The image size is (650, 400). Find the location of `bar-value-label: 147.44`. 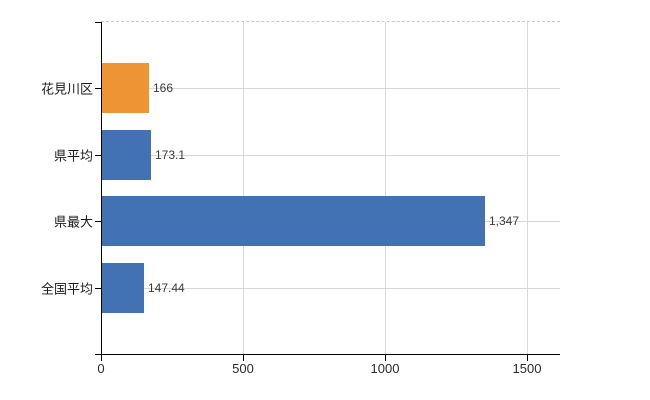

bar-value-label: 147.44 is located at coordinates (166, 287).